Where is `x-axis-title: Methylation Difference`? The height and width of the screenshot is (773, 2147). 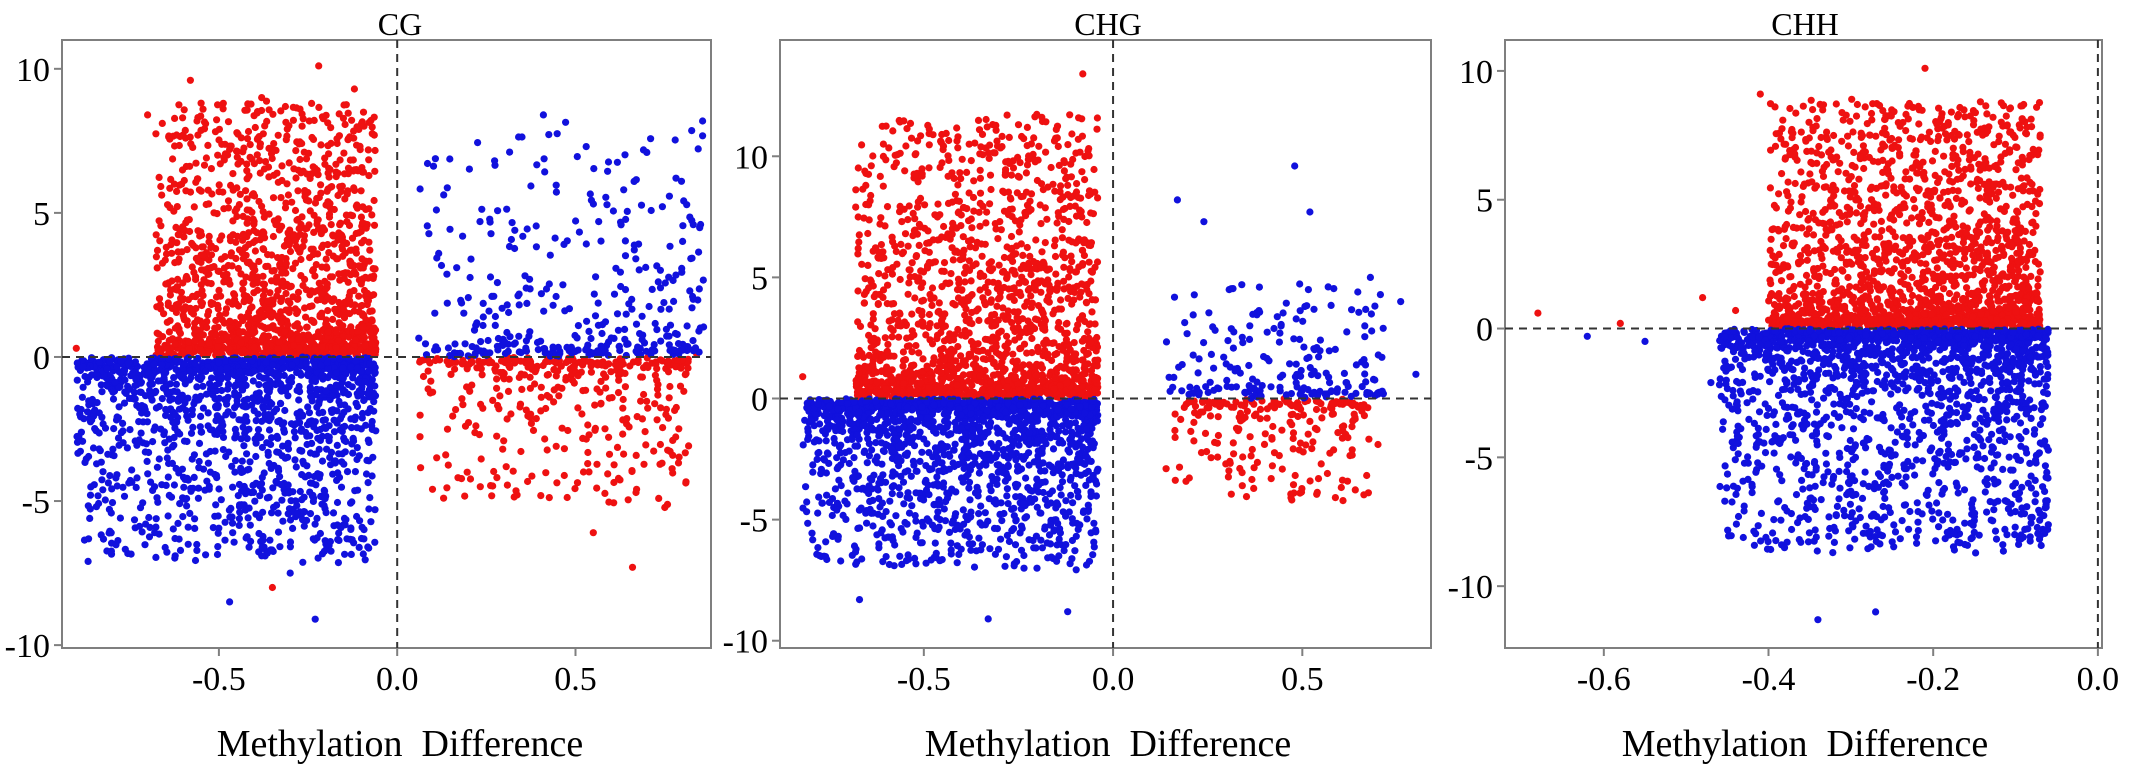 x-axis-title: Methylation Difference is located at coordinates (400, 744).